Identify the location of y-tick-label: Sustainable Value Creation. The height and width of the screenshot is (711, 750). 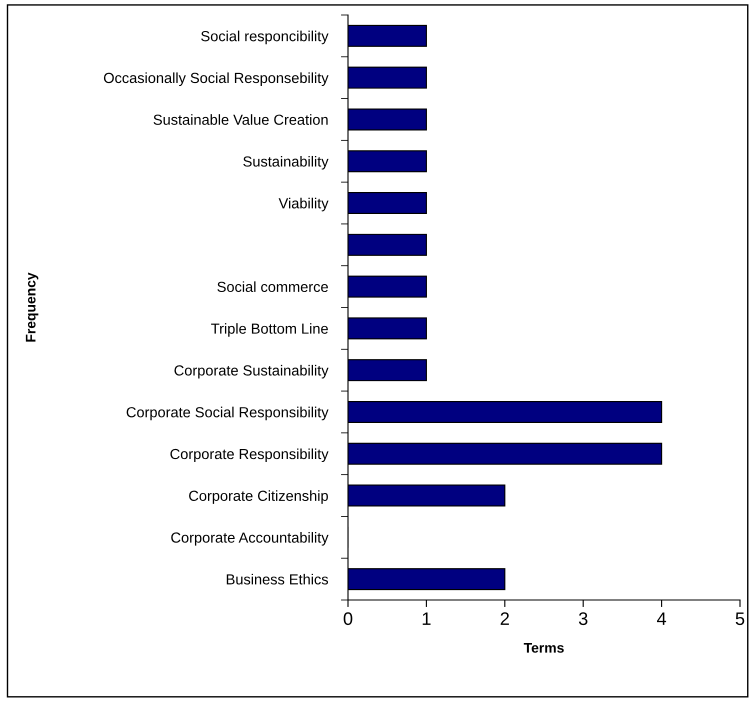
(241, 119).